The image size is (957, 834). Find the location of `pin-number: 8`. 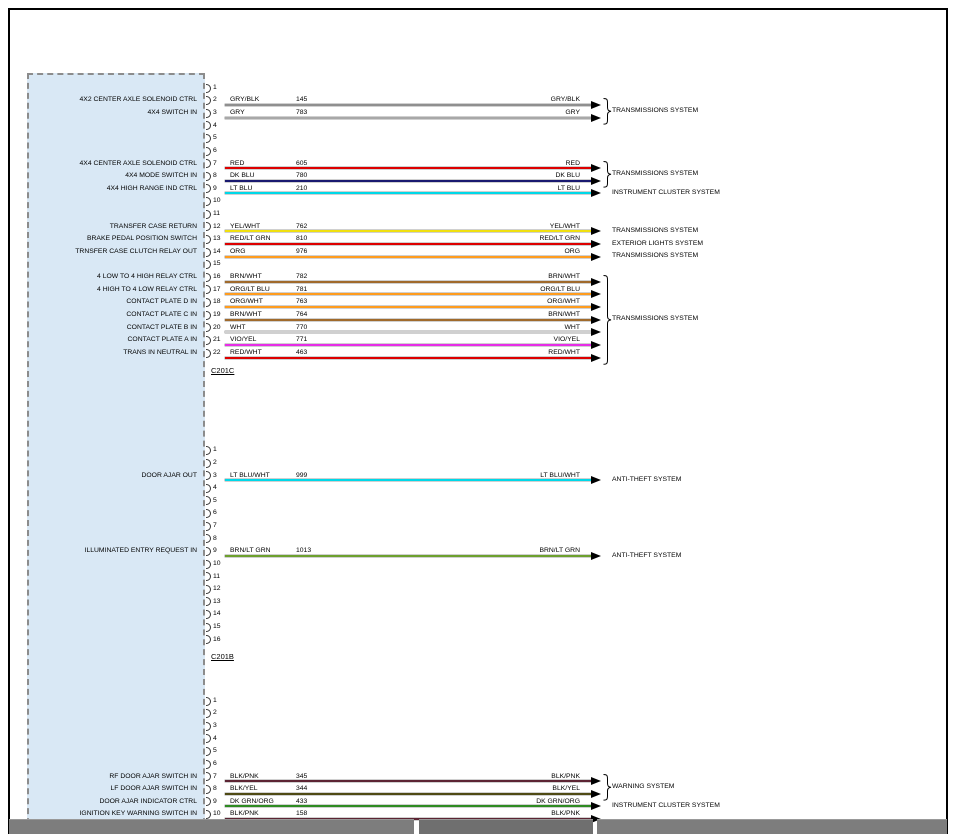

pin-number: 8 is located at coordinates (215, 176).